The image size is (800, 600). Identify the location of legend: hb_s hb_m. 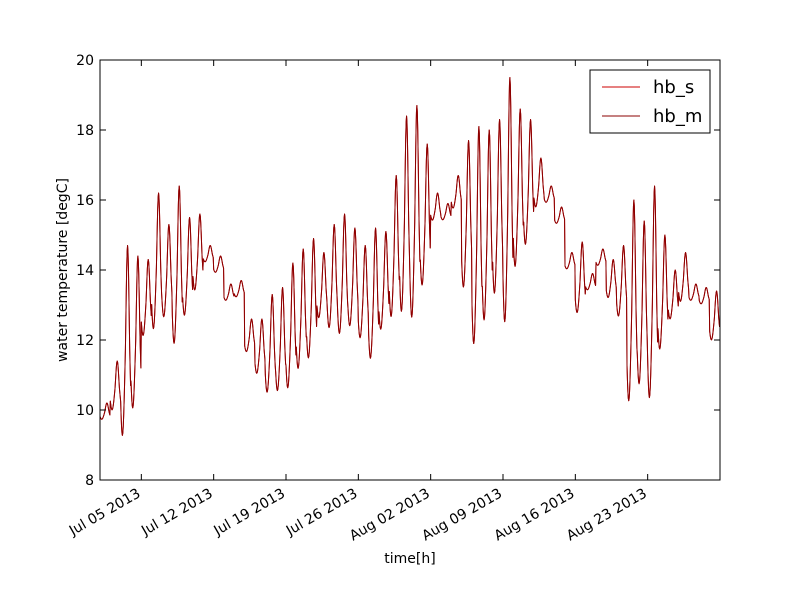
(650, 101).